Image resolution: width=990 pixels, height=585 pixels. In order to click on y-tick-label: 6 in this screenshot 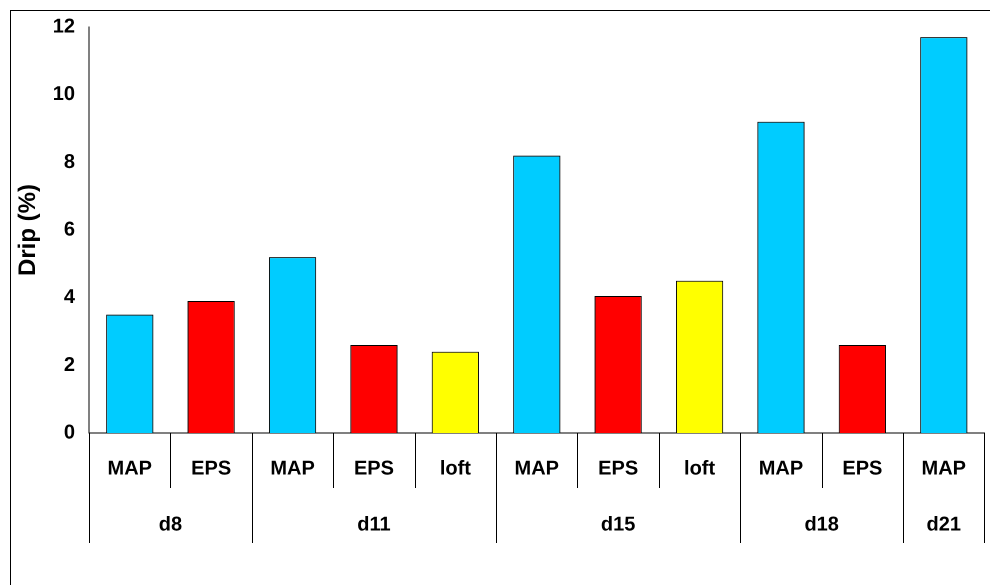, I will do `click(70, 229)`.